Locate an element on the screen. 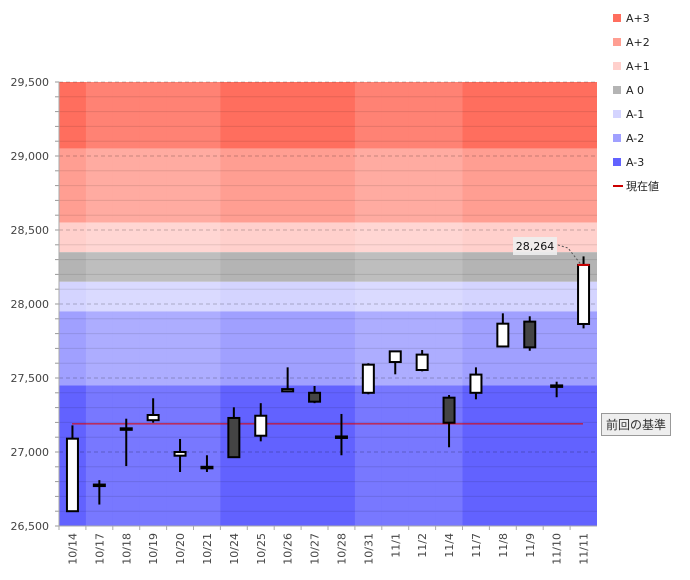  candle-10/24 is located at coordinates (234, 433).